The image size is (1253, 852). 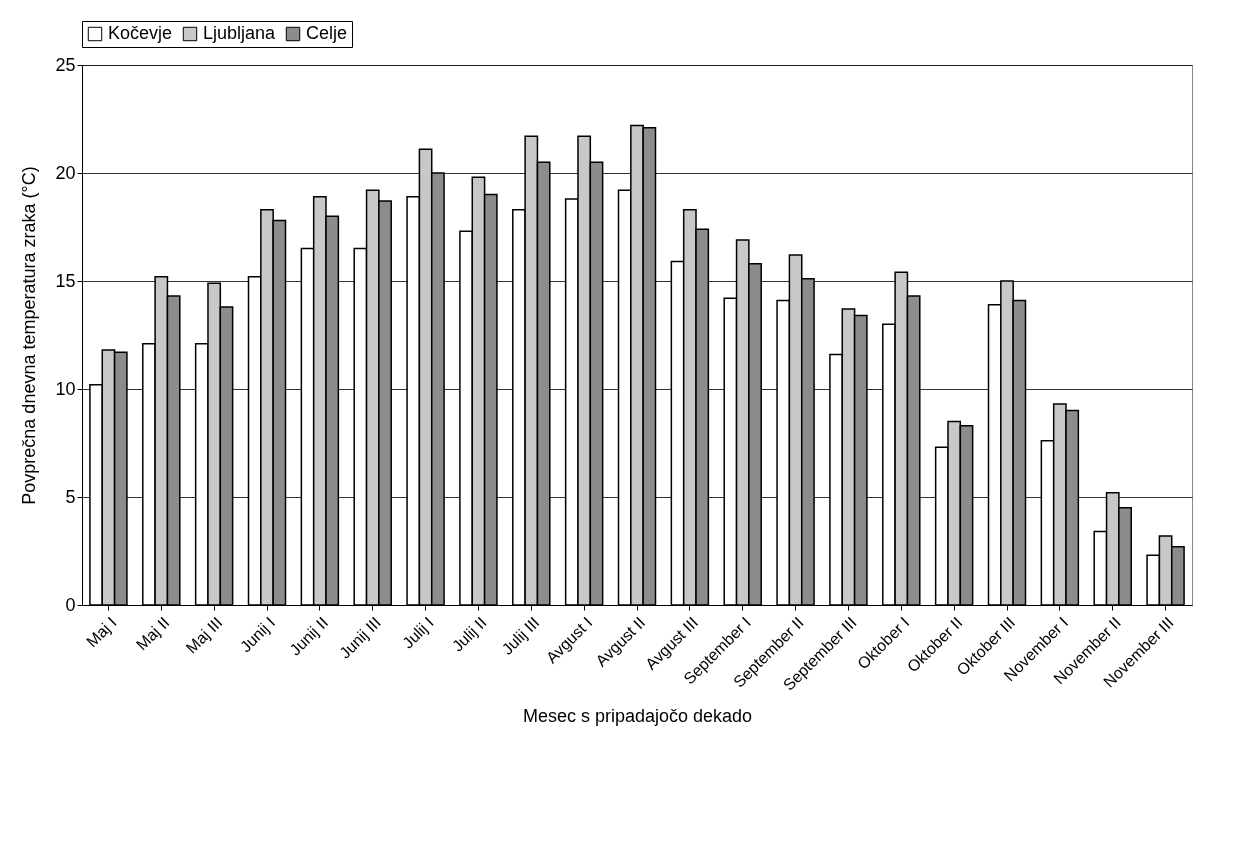 I want to click on x-tick-label: Julij III, so click(x=520, y=635).